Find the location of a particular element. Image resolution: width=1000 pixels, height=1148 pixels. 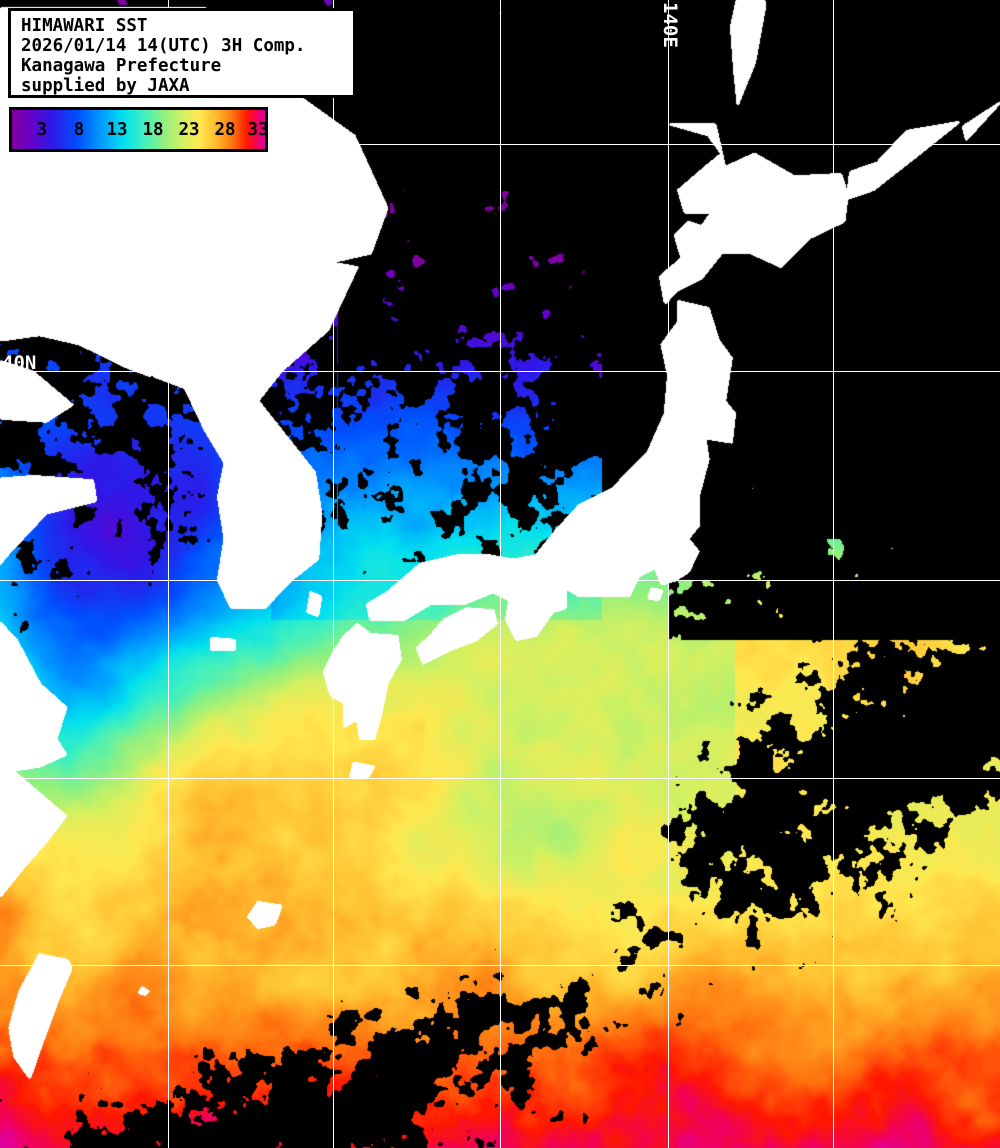

colorbar-gradient-strip is located at coordinates (138, 129).